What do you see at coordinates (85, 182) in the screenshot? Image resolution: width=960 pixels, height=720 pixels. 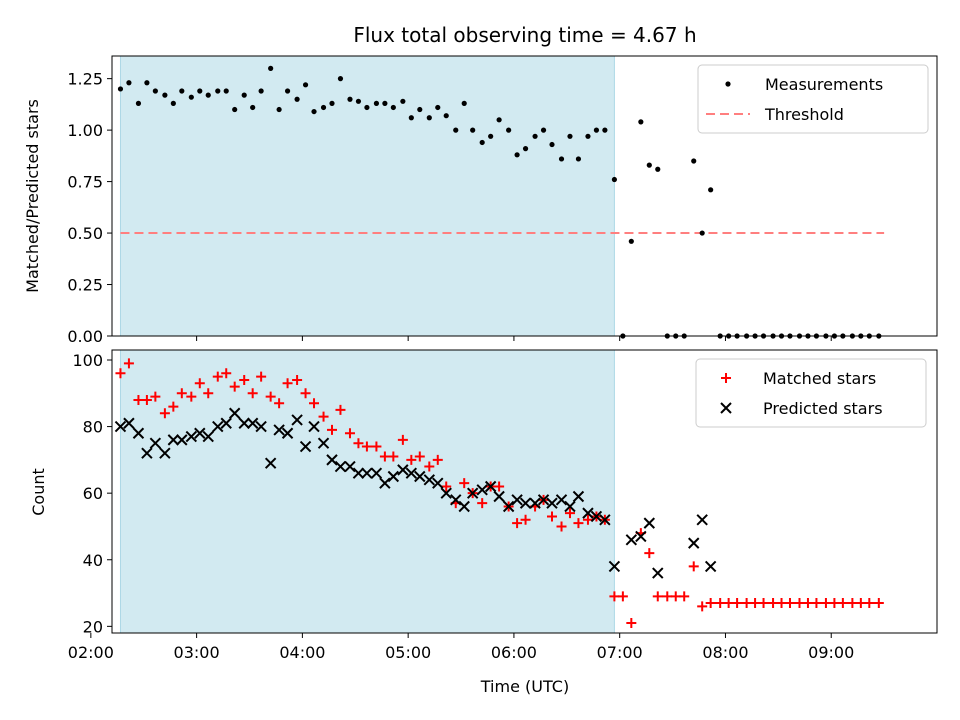 I see `y-tick-label: 0.75` at bounding box center [85, 182].